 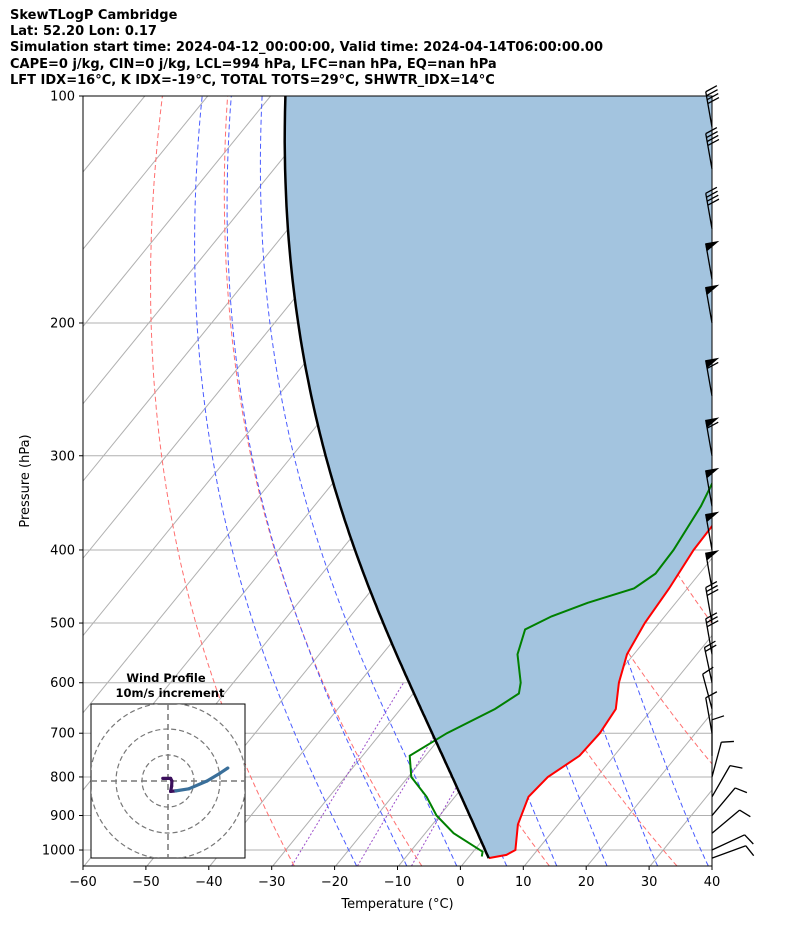 I want to click on chart-title: SkewTLogP Cambridge, so click(x=94, y=15).